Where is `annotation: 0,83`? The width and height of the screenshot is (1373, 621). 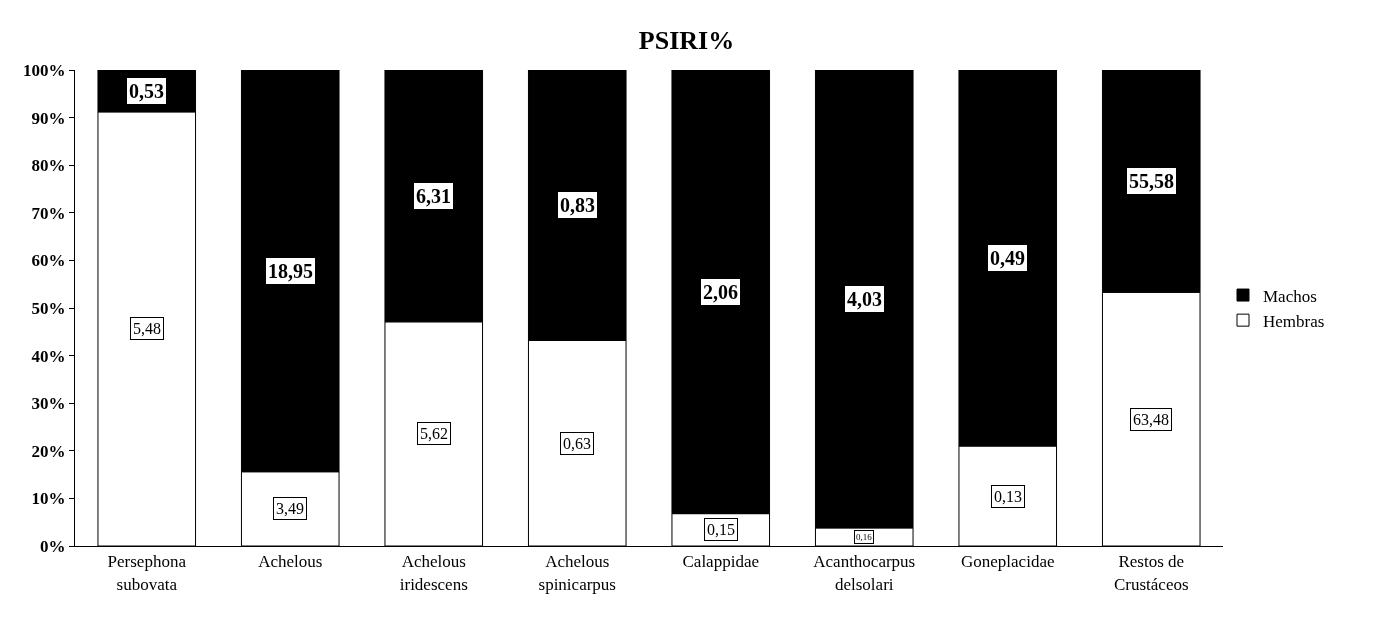
annotation: 0,83 is located at coordinates (577, 205).